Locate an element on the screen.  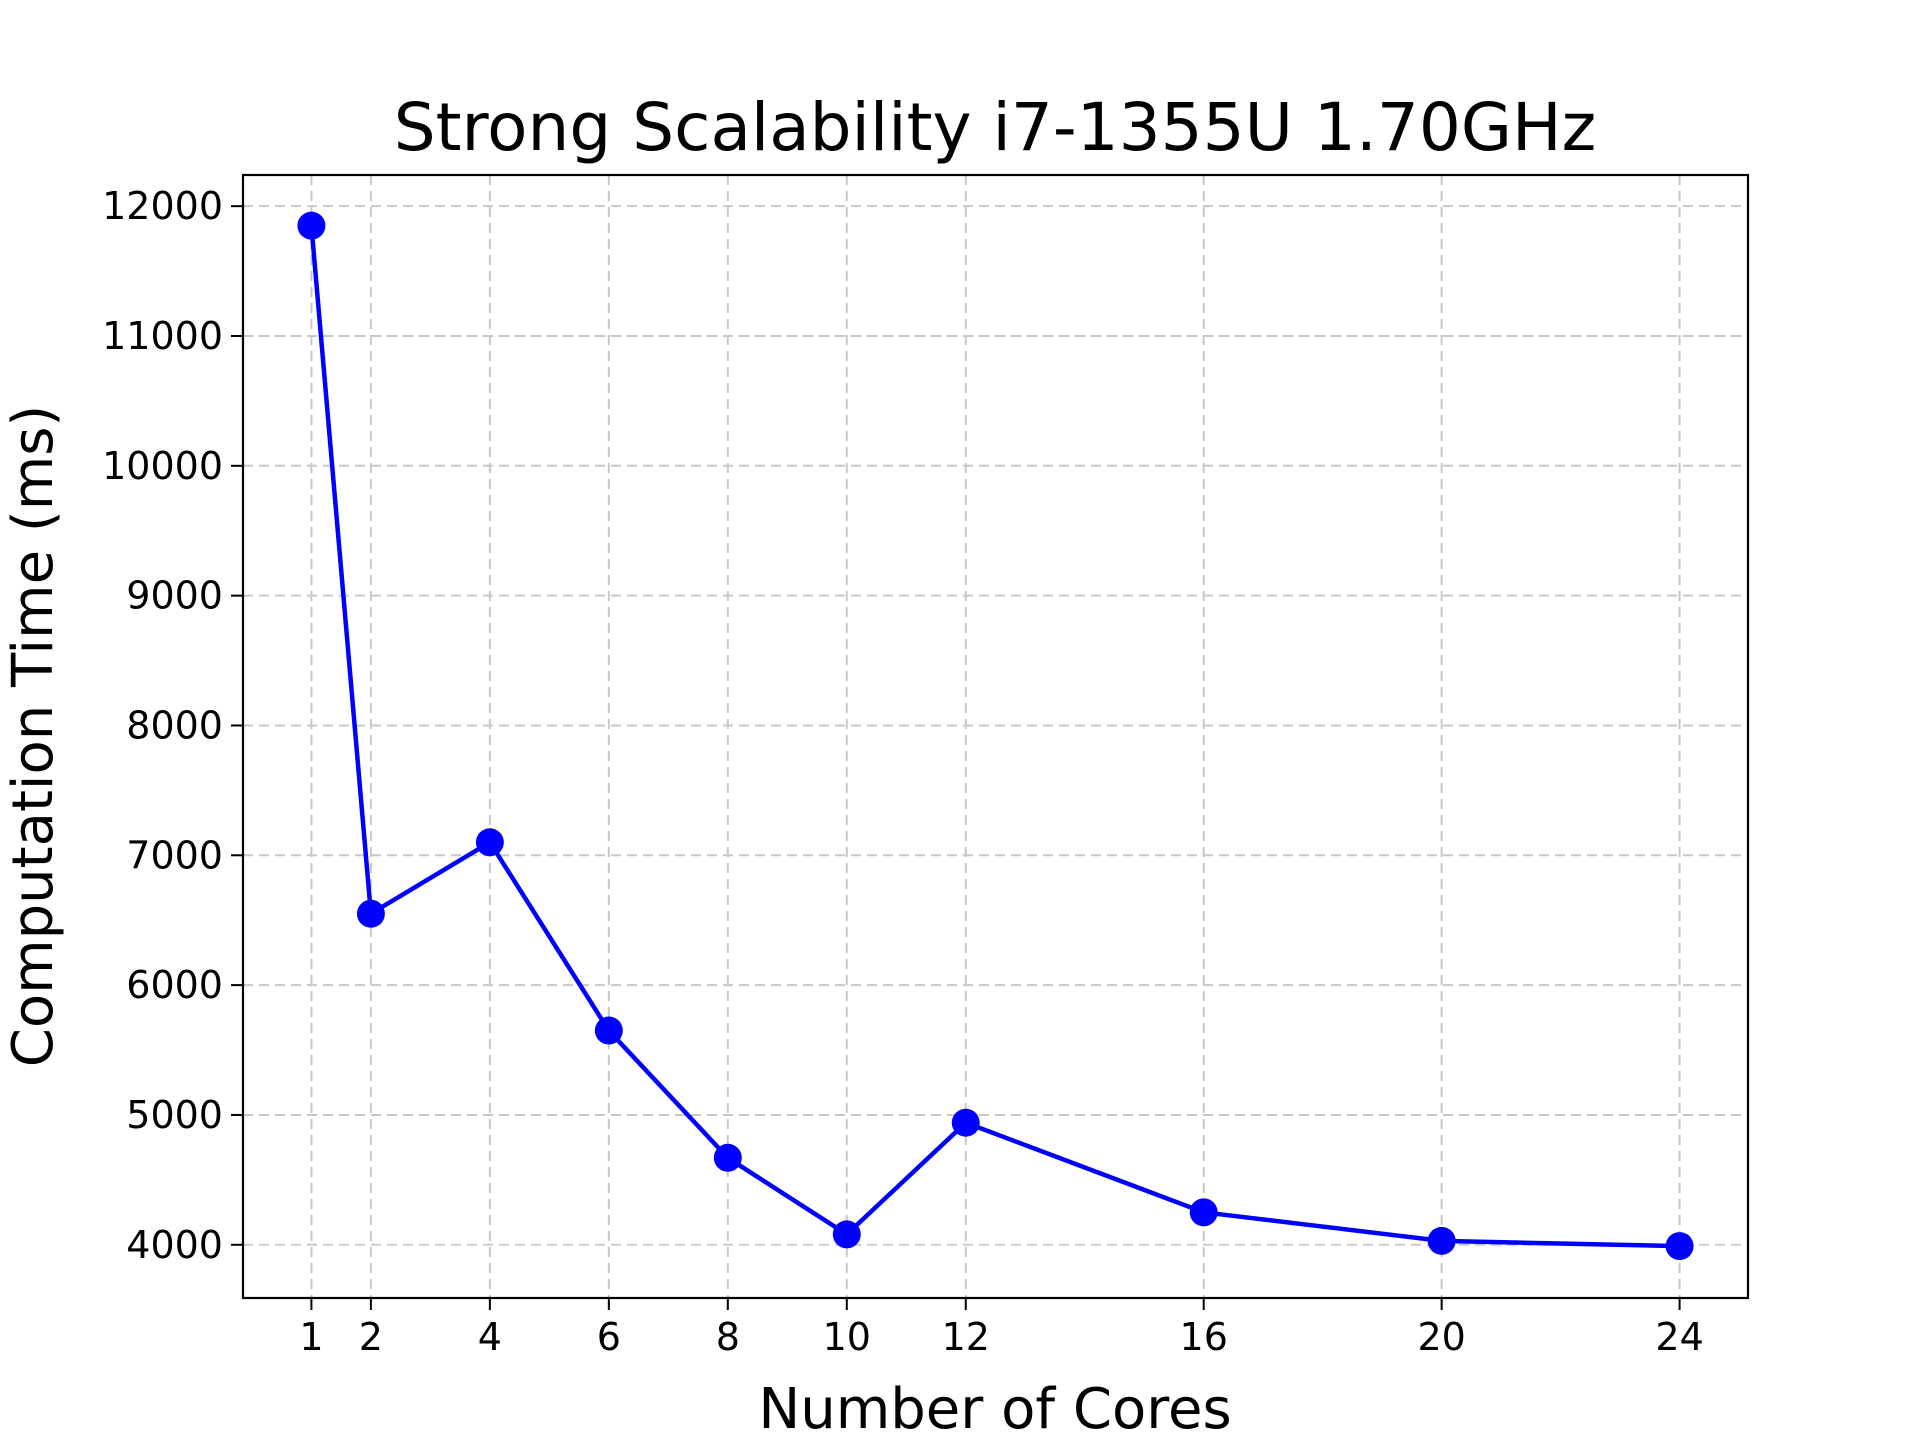
x-tick-label: 4 is located at coordinates (490, 1337).